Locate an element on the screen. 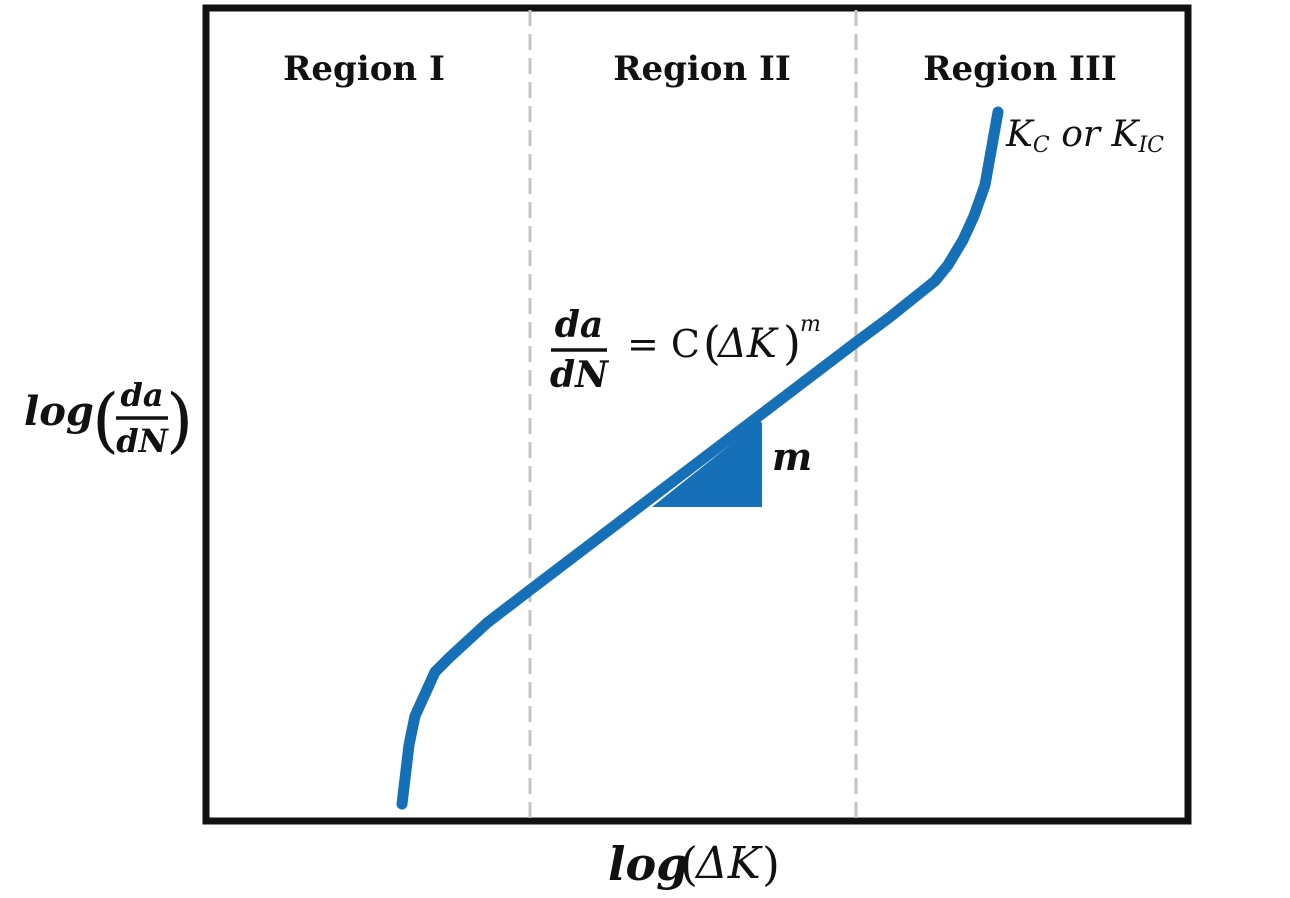  kic-subscript: IC is located at coordinates (1150, 145).